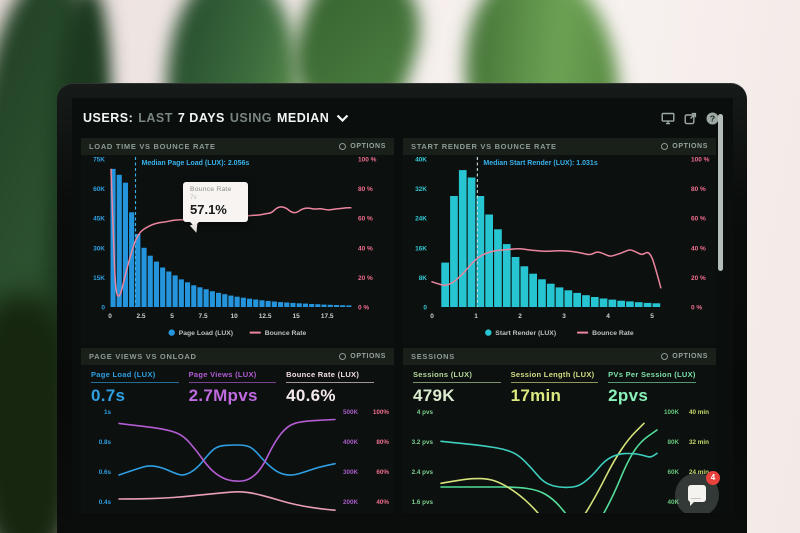 The height and width of the screenshot is (533, 800). What do you see at coordinates (382, 502) in the screenshot?
I see `svg-text: 40%` at bounding box center [382, 502].